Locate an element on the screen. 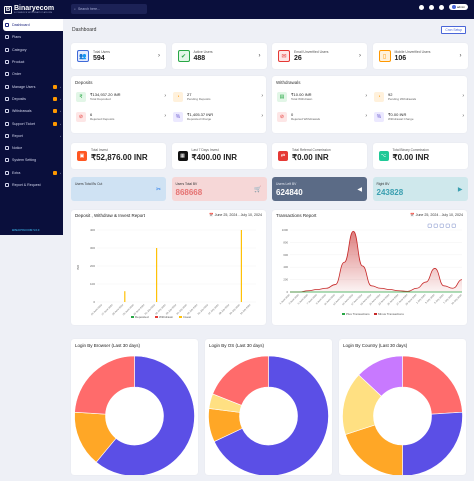 The image size is (474, 481). report-icon is located at coordinates (7, 135).